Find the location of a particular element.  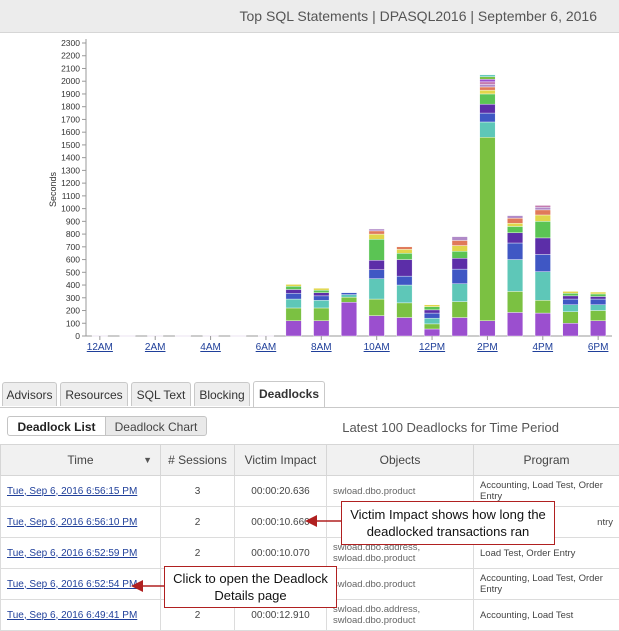

column-sessions: # Sessions is located at coordinates (198, 460).